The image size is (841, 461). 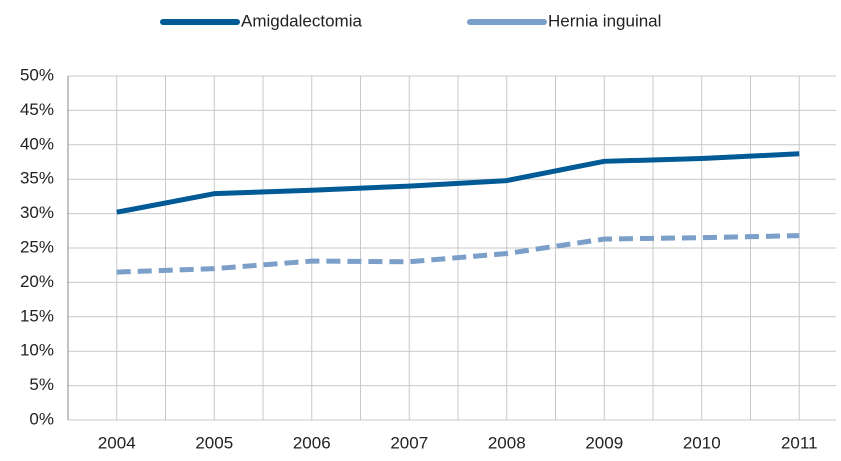 I want to click on y-tick-label: 35%, so click(x=37, y=178).